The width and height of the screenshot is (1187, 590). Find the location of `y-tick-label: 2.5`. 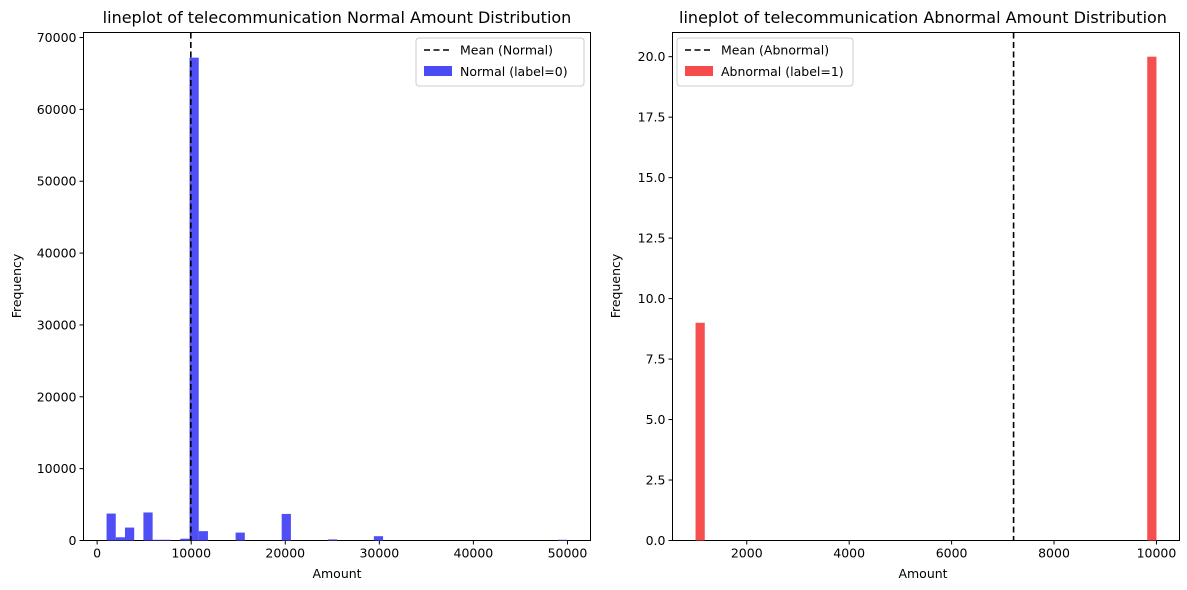

y-tick-label: 2.5 is located at coordinates (656, 480).